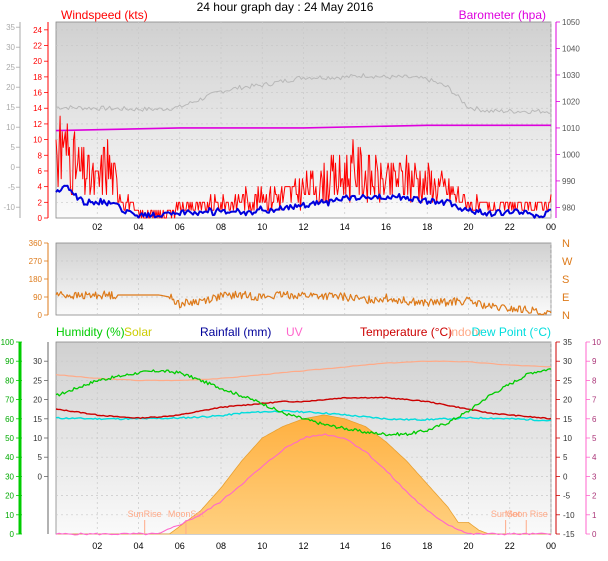 The width and height of the screenshot is (608, 561). Describe the element at coordinates (104, 15) in the screenshot. I see `windspeed-label: Windspeed (kts)` at that location.